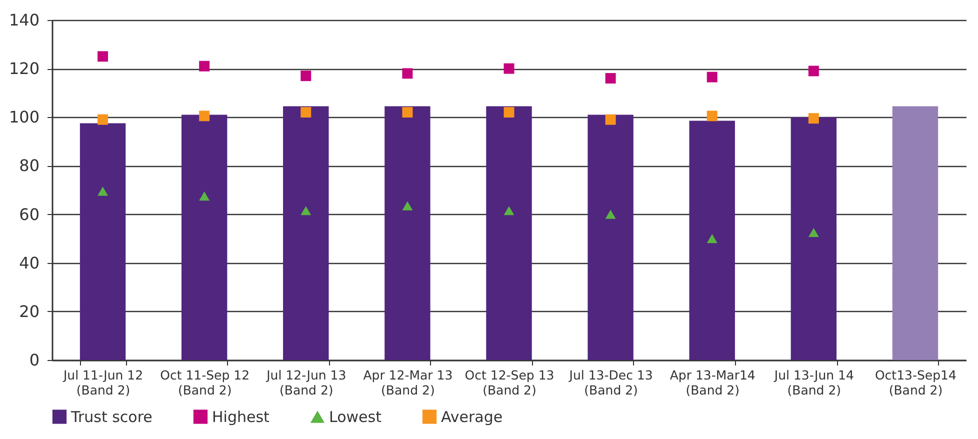 The image size is (978, 439). What do you see at coordinates (241, 417) in the screenshot?
I see `legend-label: Highest` at bounding box center [241, 417].